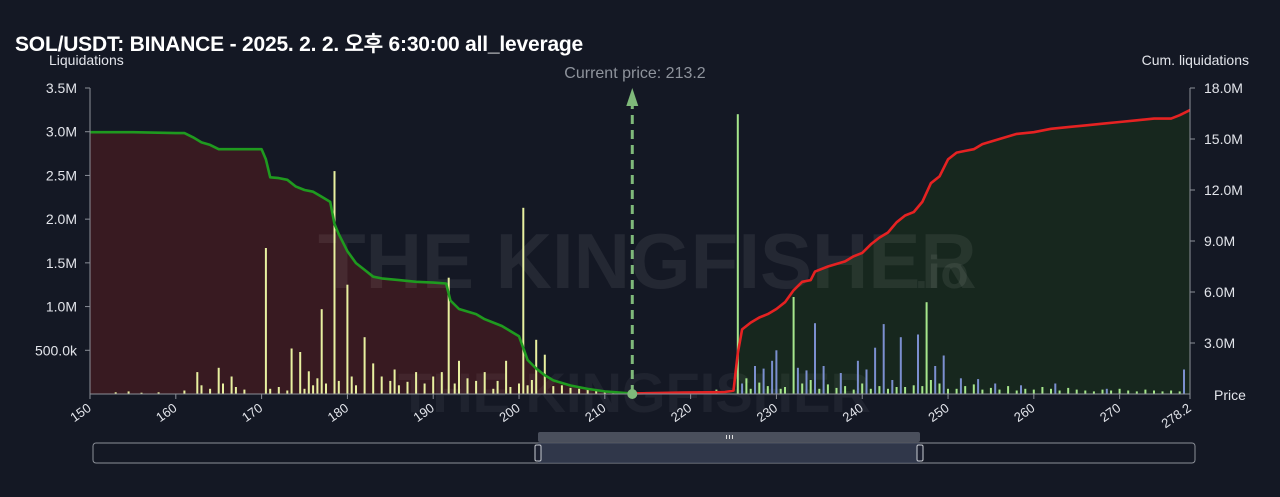  What do you see at coordinates (61, 88) in the screenshot?
I see `left-tick-label: 3.5M` at bounding box center [61, 88].